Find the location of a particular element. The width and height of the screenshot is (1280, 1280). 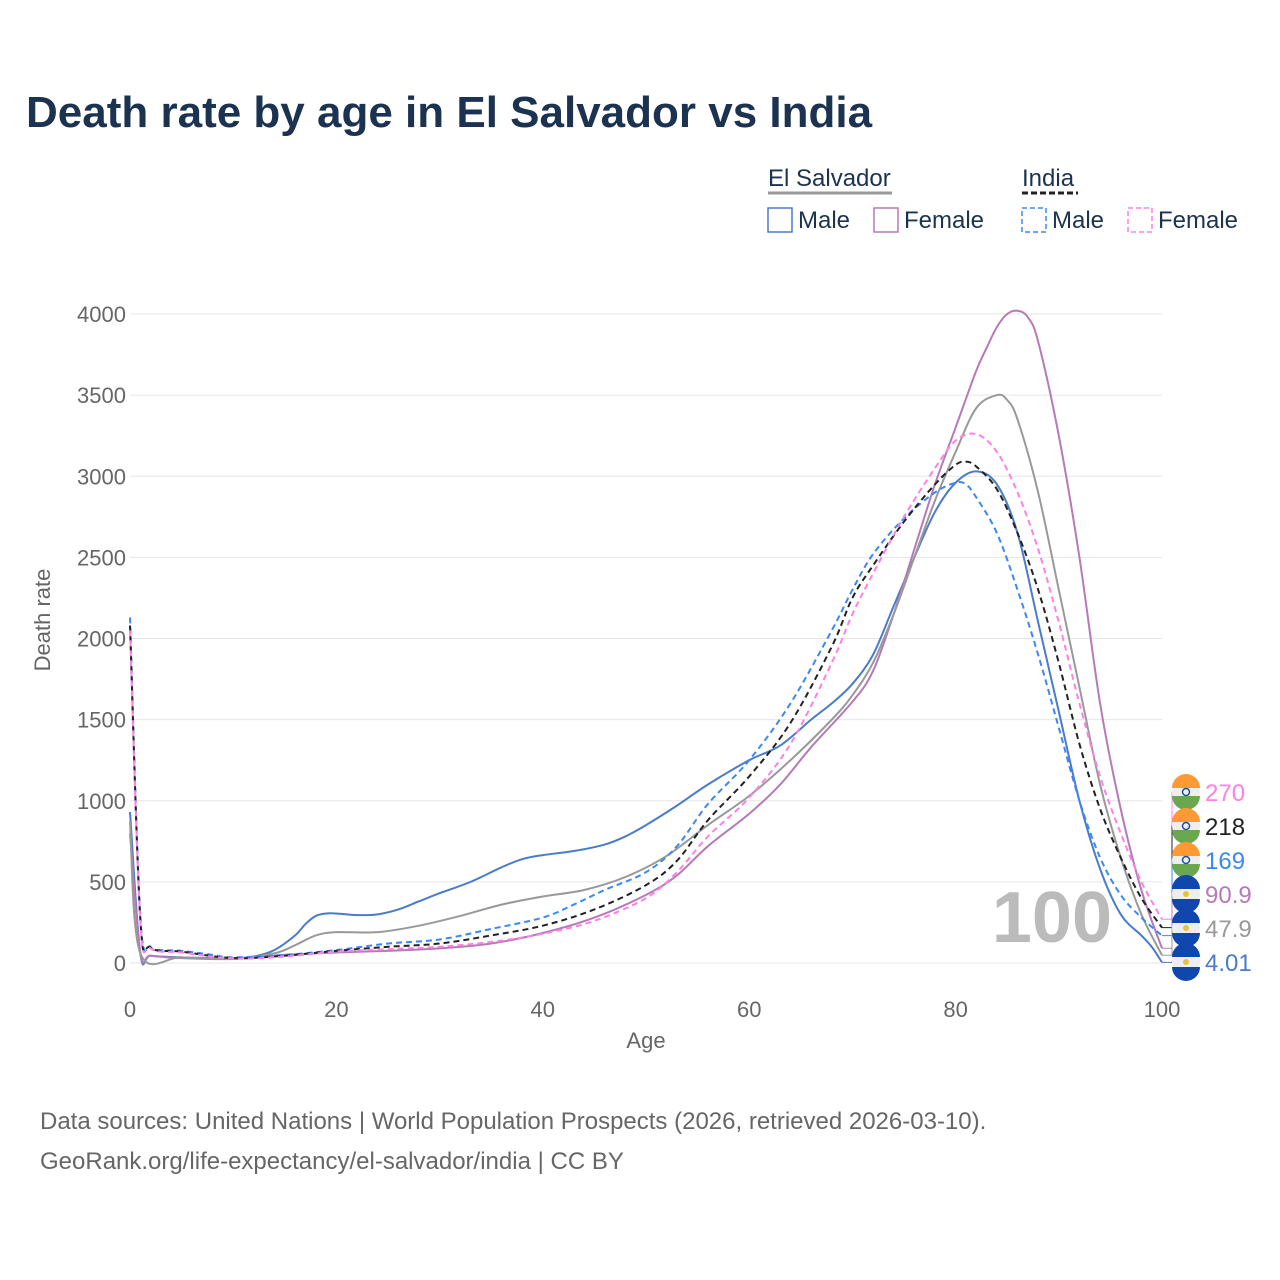

end-value-label: 218 is located at coordinates (1225, 827).